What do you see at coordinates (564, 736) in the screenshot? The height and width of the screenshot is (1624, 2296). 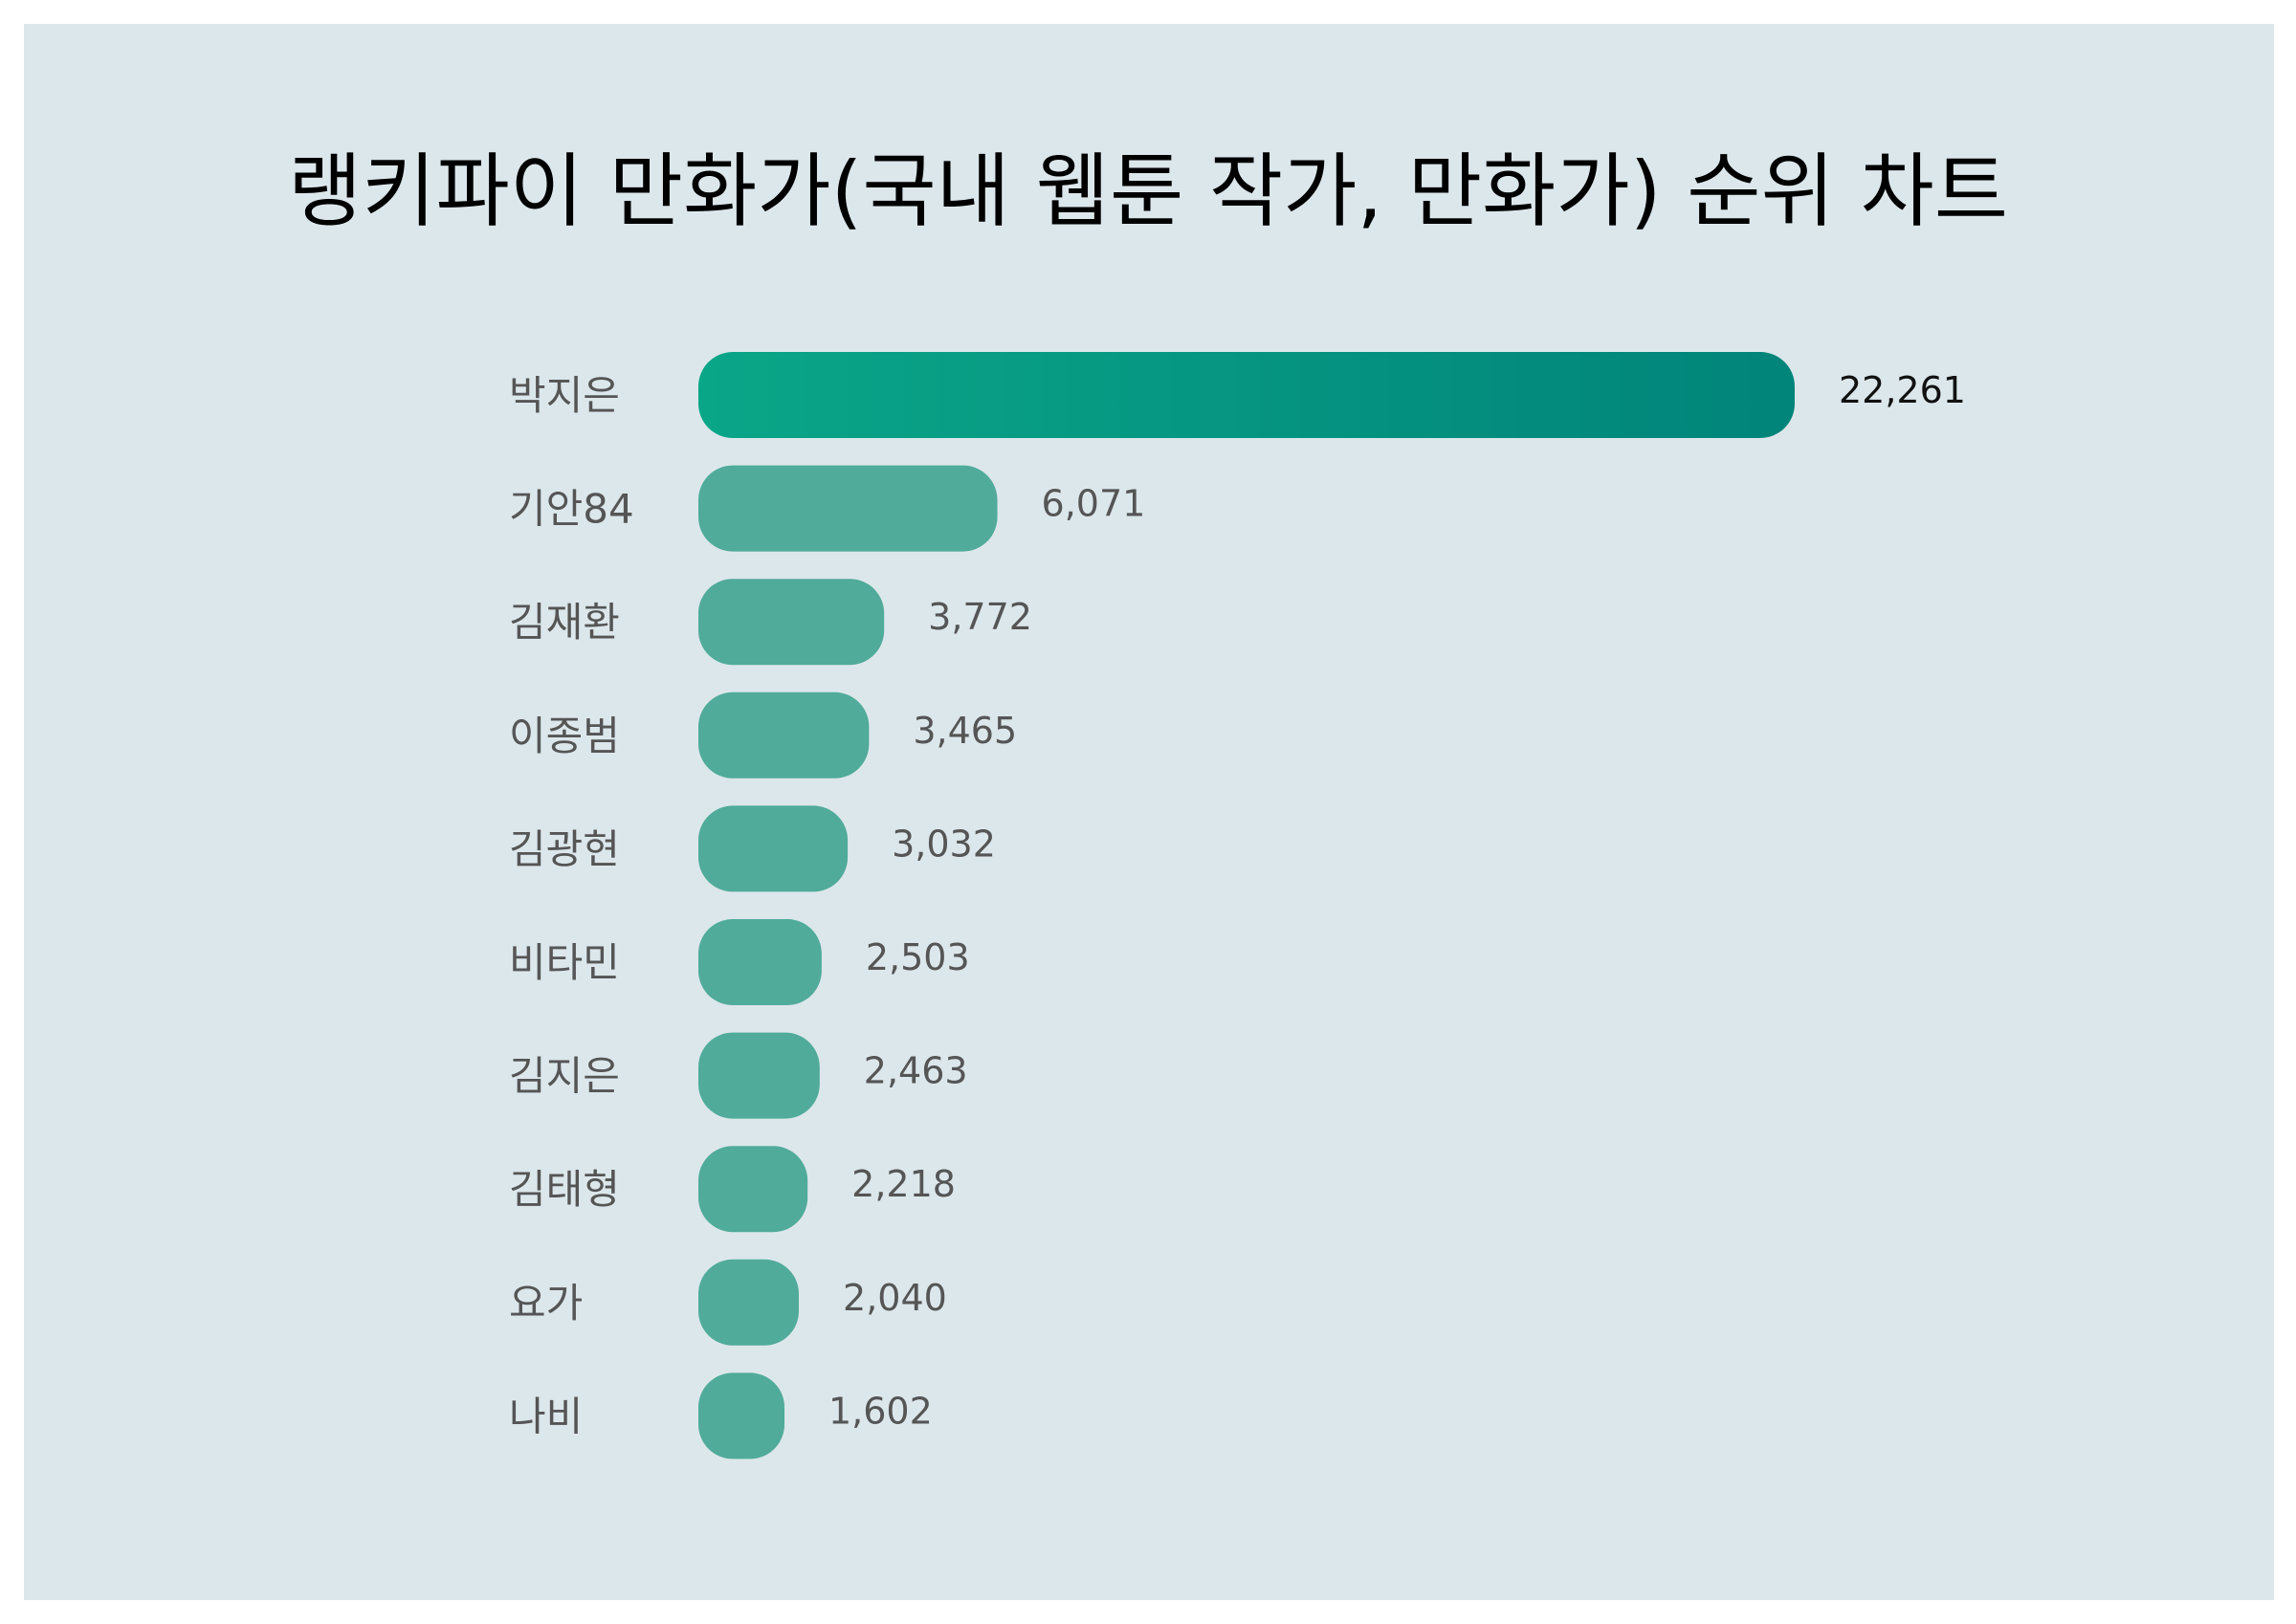 I see `category-label: 이종범` at bounding box center [564, 736].